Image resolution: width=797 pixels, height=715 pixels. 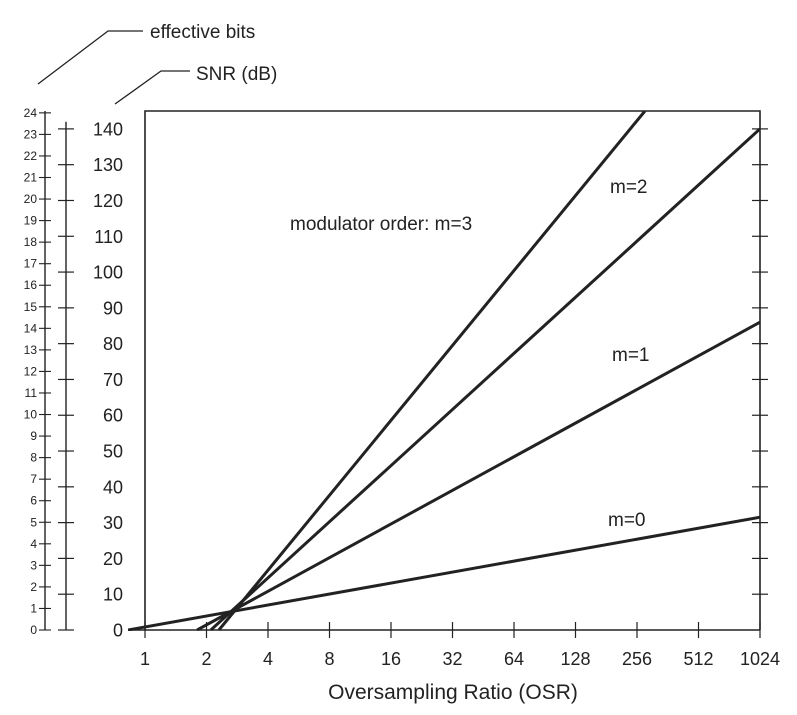 I want to click on bits-tick-label: 2, so click(x=33, y=587).